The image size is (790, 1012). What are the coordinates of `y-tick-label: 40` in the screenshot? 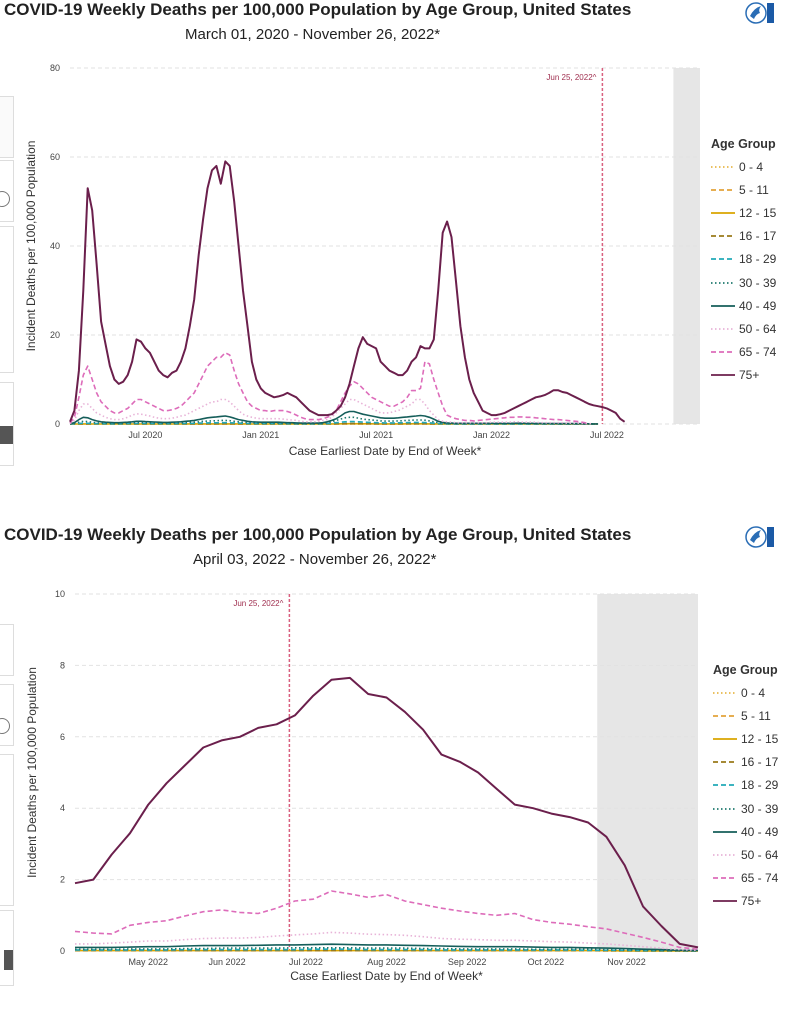 It's located at (55, 246).